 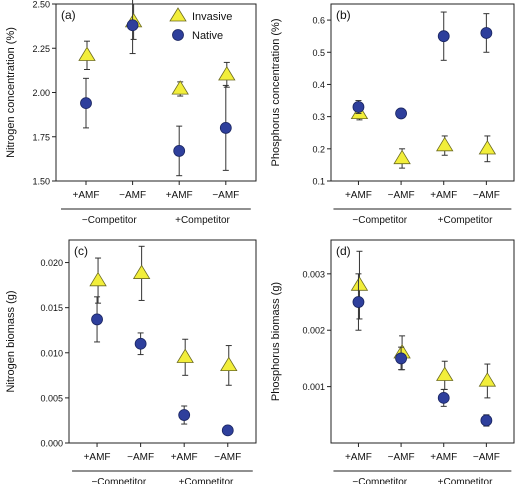 What do you see at coordinates (343, 251) in the screenshot?
I see `panel-label: (d)` at bounding box center [343, 251].